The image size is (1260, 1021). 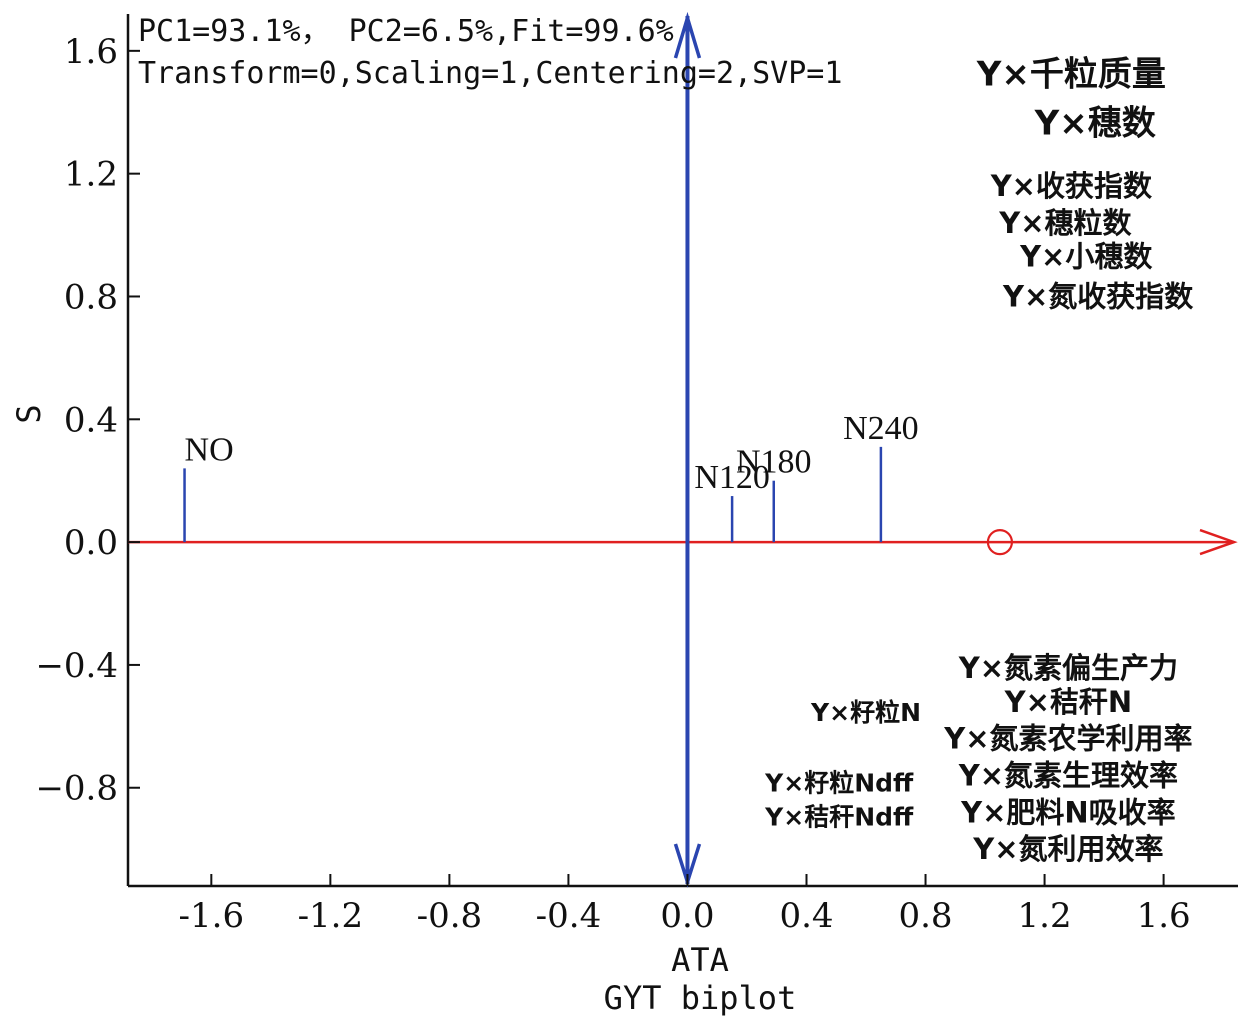 What do you see at coordinates (1065, 223) in the screenshot?
I see `trait-label: Y×穗粒数` at bounding box center [1065, 223].